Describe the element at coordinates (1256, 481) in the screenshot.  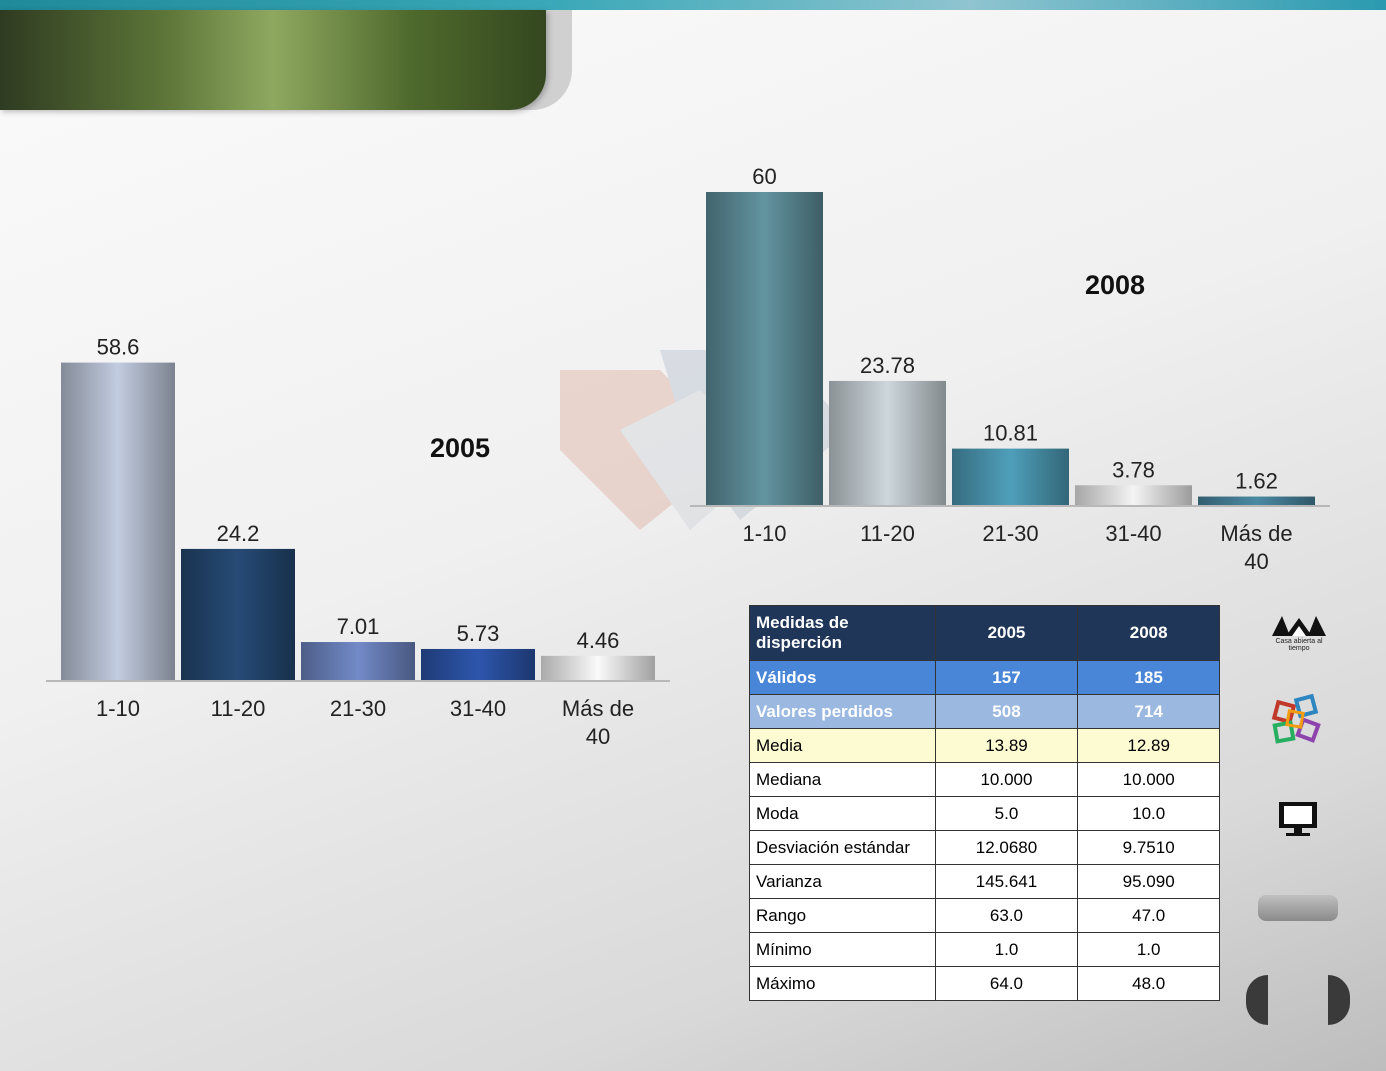
I see `data-label: 1.62` at that location.